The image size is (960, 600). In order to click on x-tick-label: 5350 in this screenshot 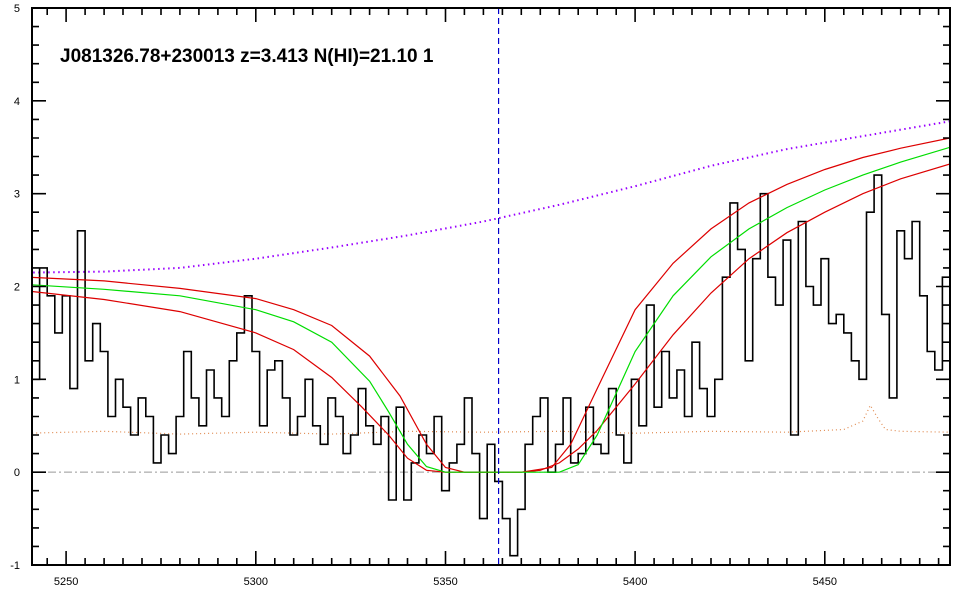, I will do `click(445, 582)`.